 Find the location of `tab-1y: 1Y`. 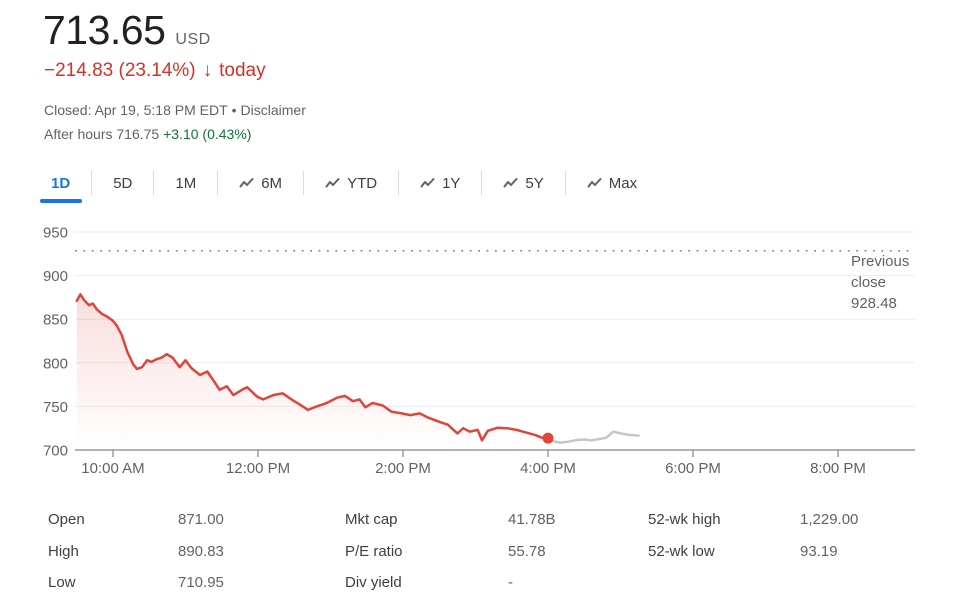

tab-1y: 1Y is located at coordinates (440, 183).